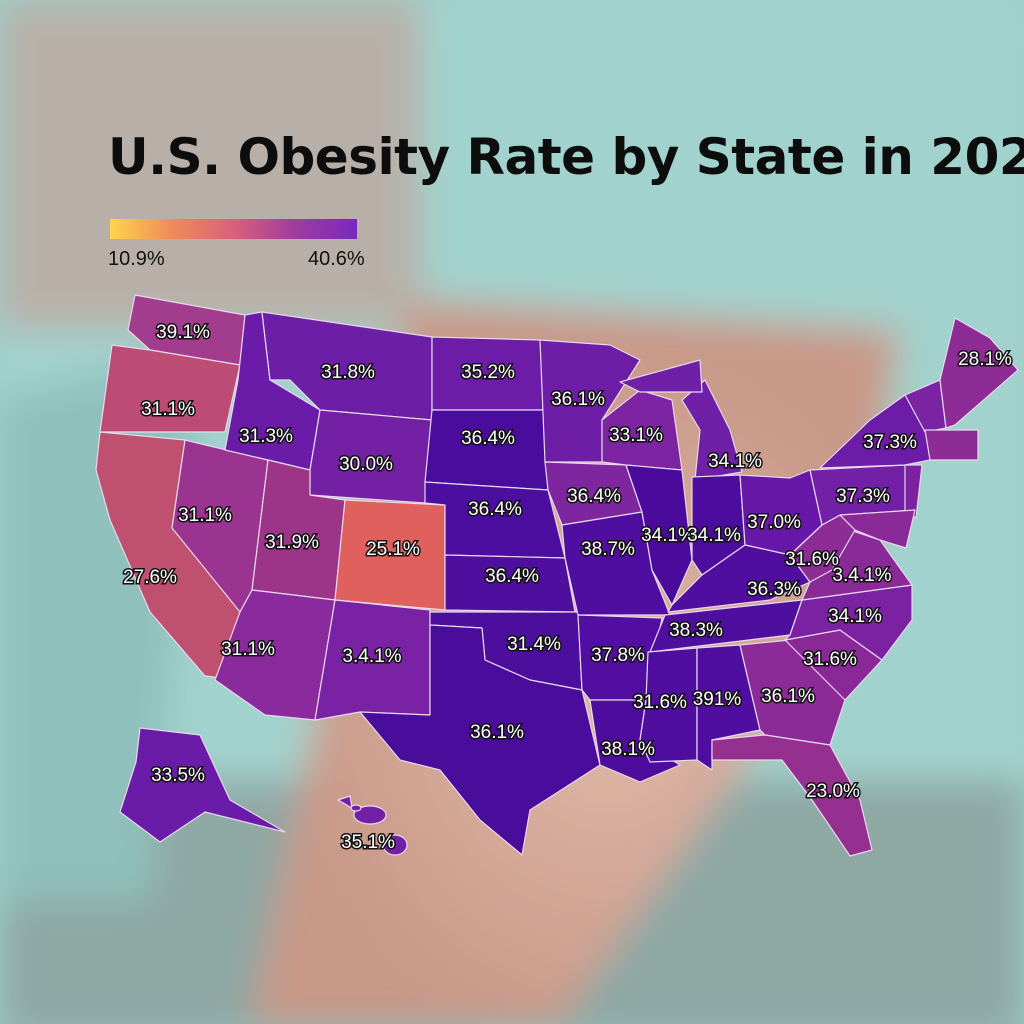 This screenshot has height=1024, width=1024. Describe the element at coordinates (170, 388) in the screenshot. I see `state-or` at that location.